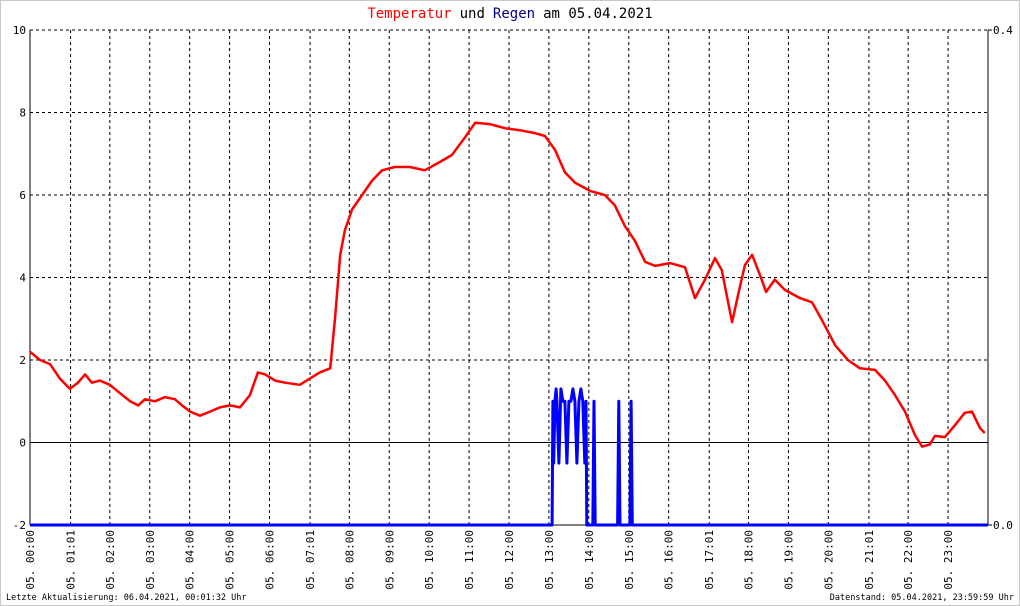 The image size is (1020, 606). Describe the element at coordinates (22, 443) in the screenshot. I see `y-tick-label: 0` at that location.